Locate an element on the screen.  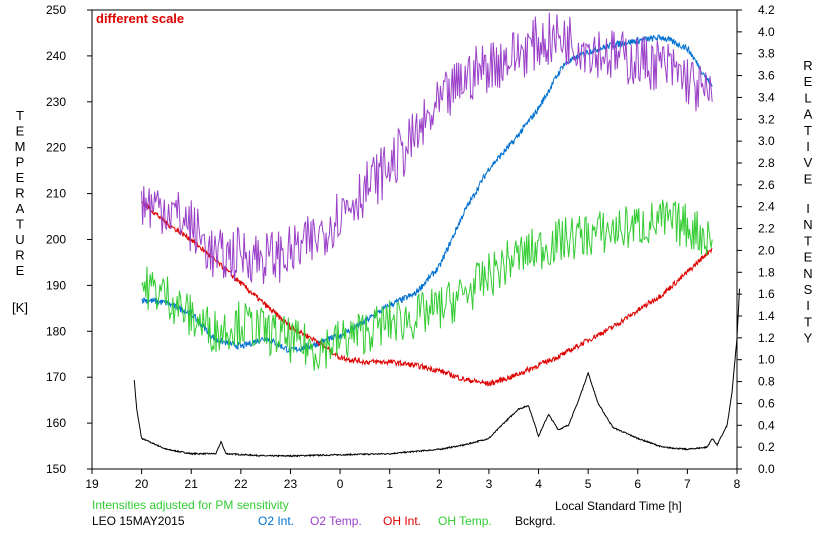
x-tick-label: 1 is located at coordinates (389, 484).